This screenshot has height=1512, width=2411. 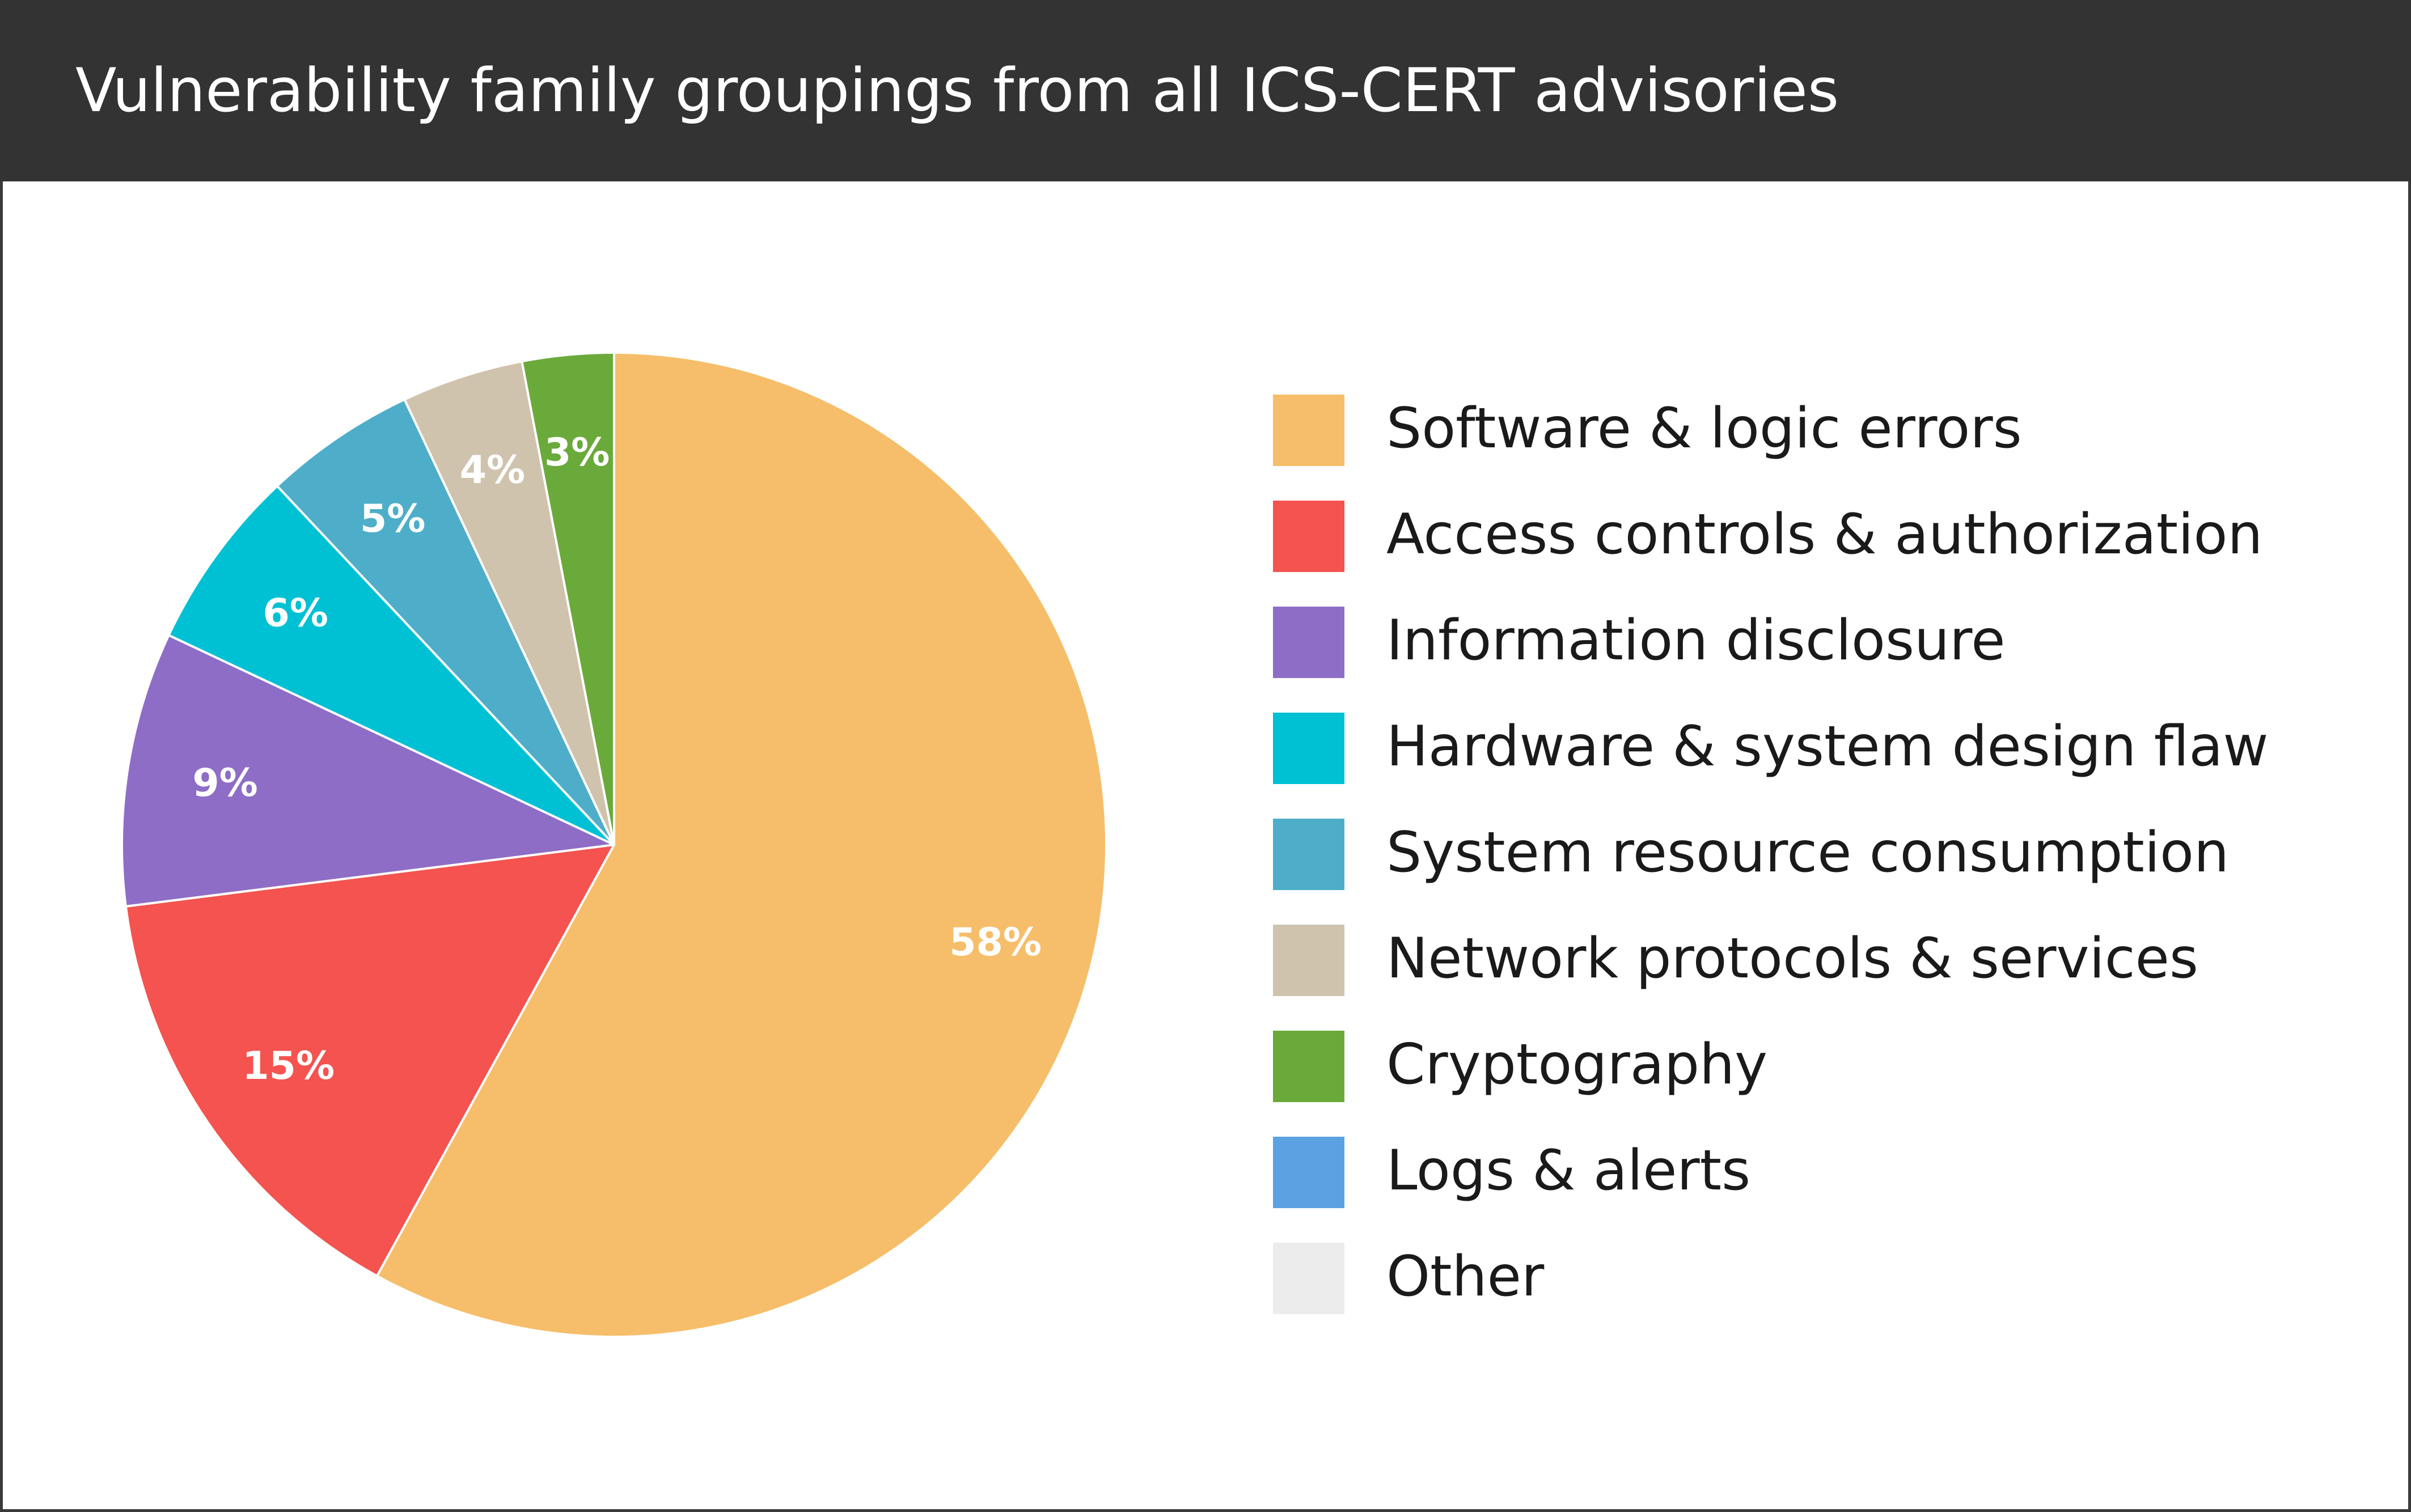 What do you see at coordinates (288, 1066) in the screenshot?
I see `slice-label-1: 15%` at bounding box center [288, 1066].